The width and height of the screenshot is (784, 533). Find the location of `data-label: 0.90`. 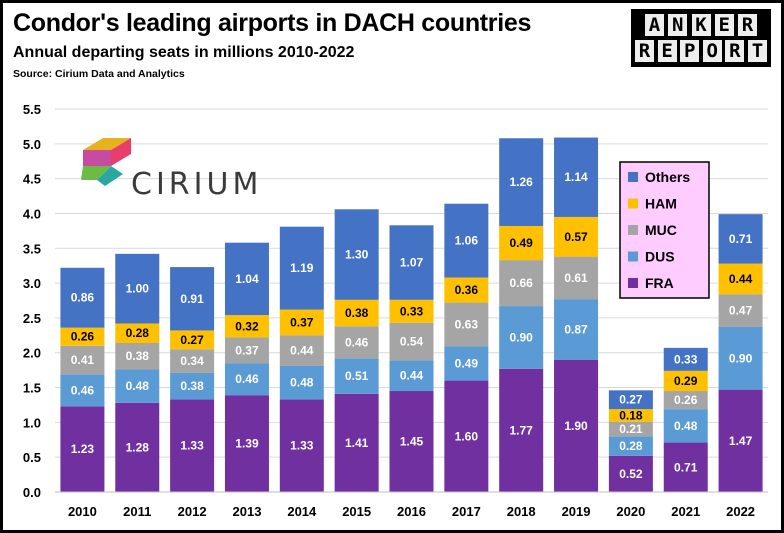

data-label: 0.90 is located at coordinates (741, 358).